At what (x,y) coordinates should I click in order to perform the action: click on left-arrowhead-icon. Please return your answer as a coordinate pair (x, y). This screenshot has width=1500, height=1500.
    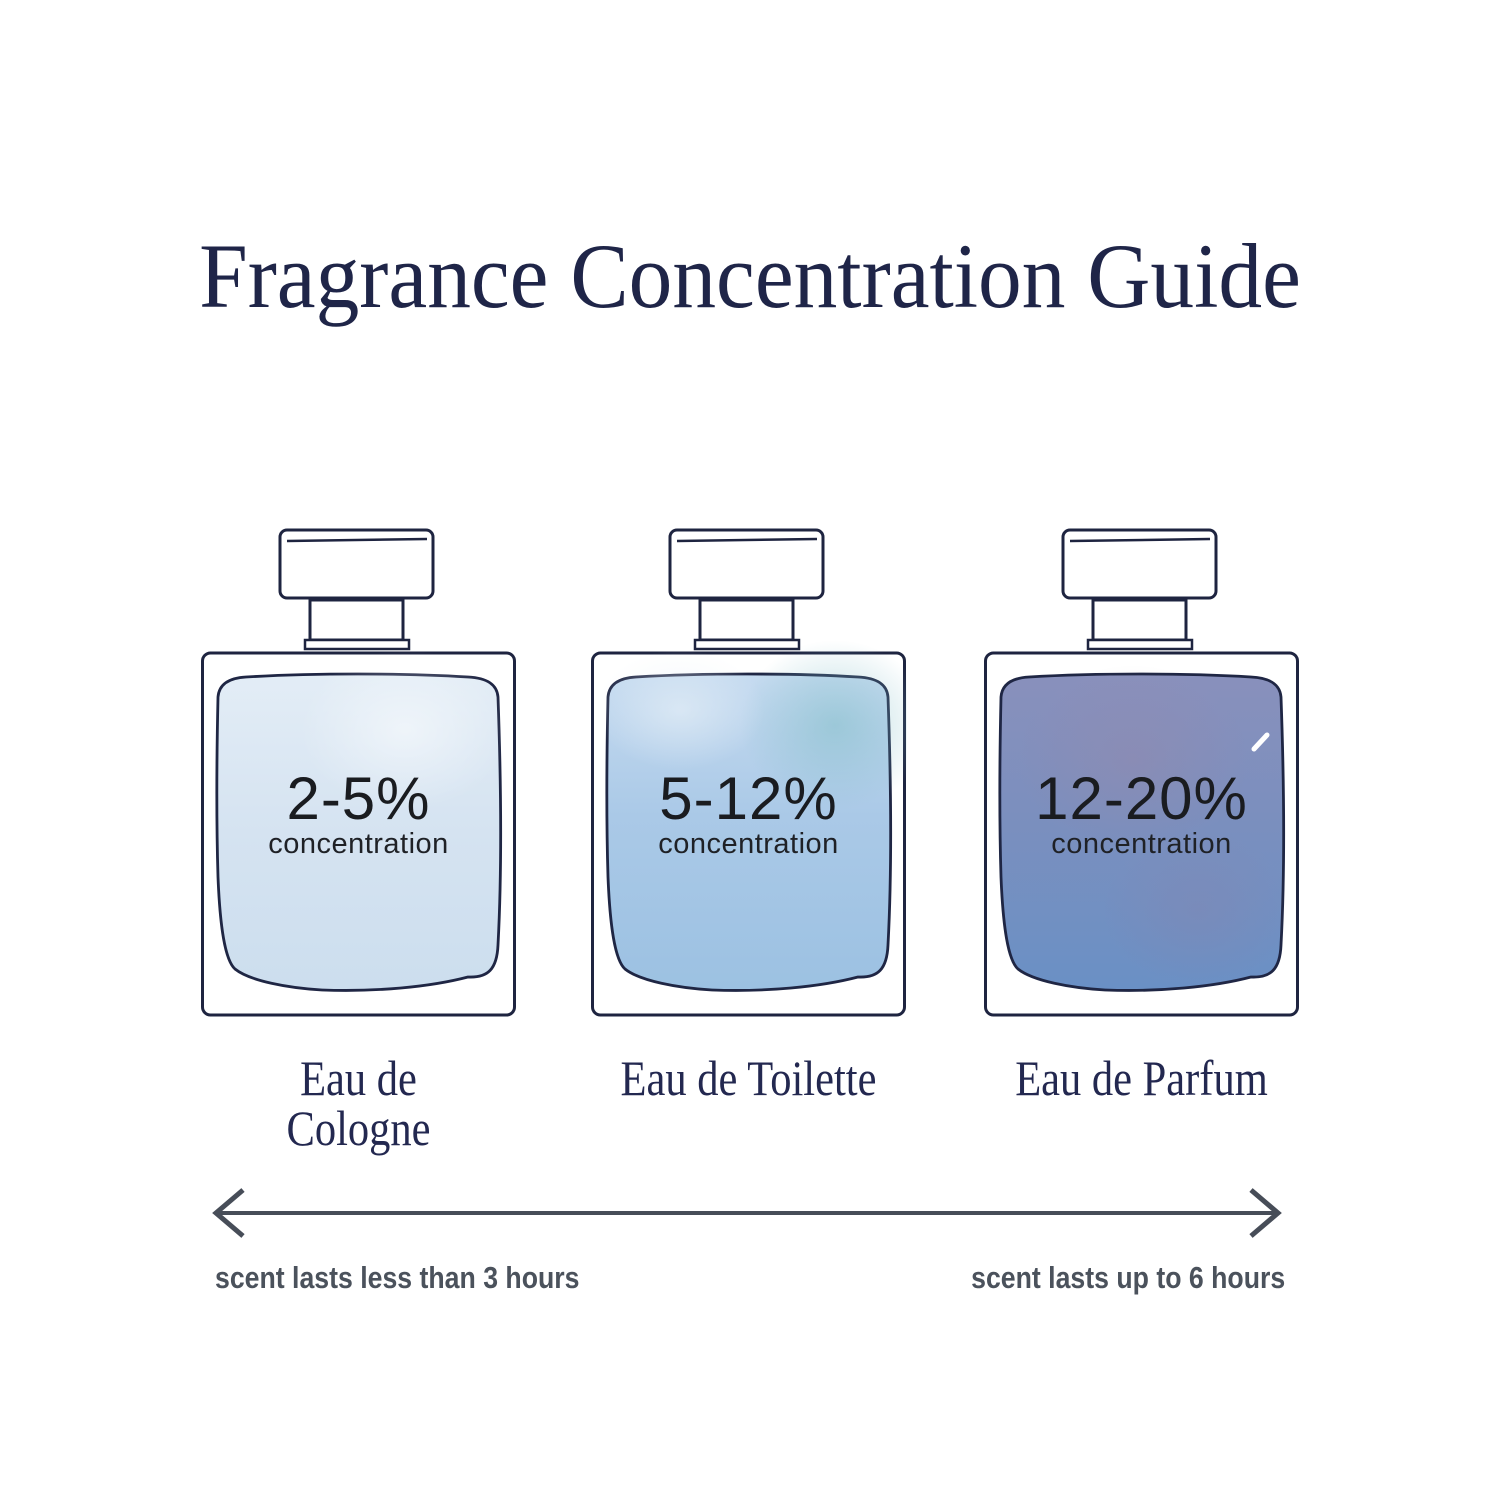
    Looking at the image, I should click on (228, 1213).